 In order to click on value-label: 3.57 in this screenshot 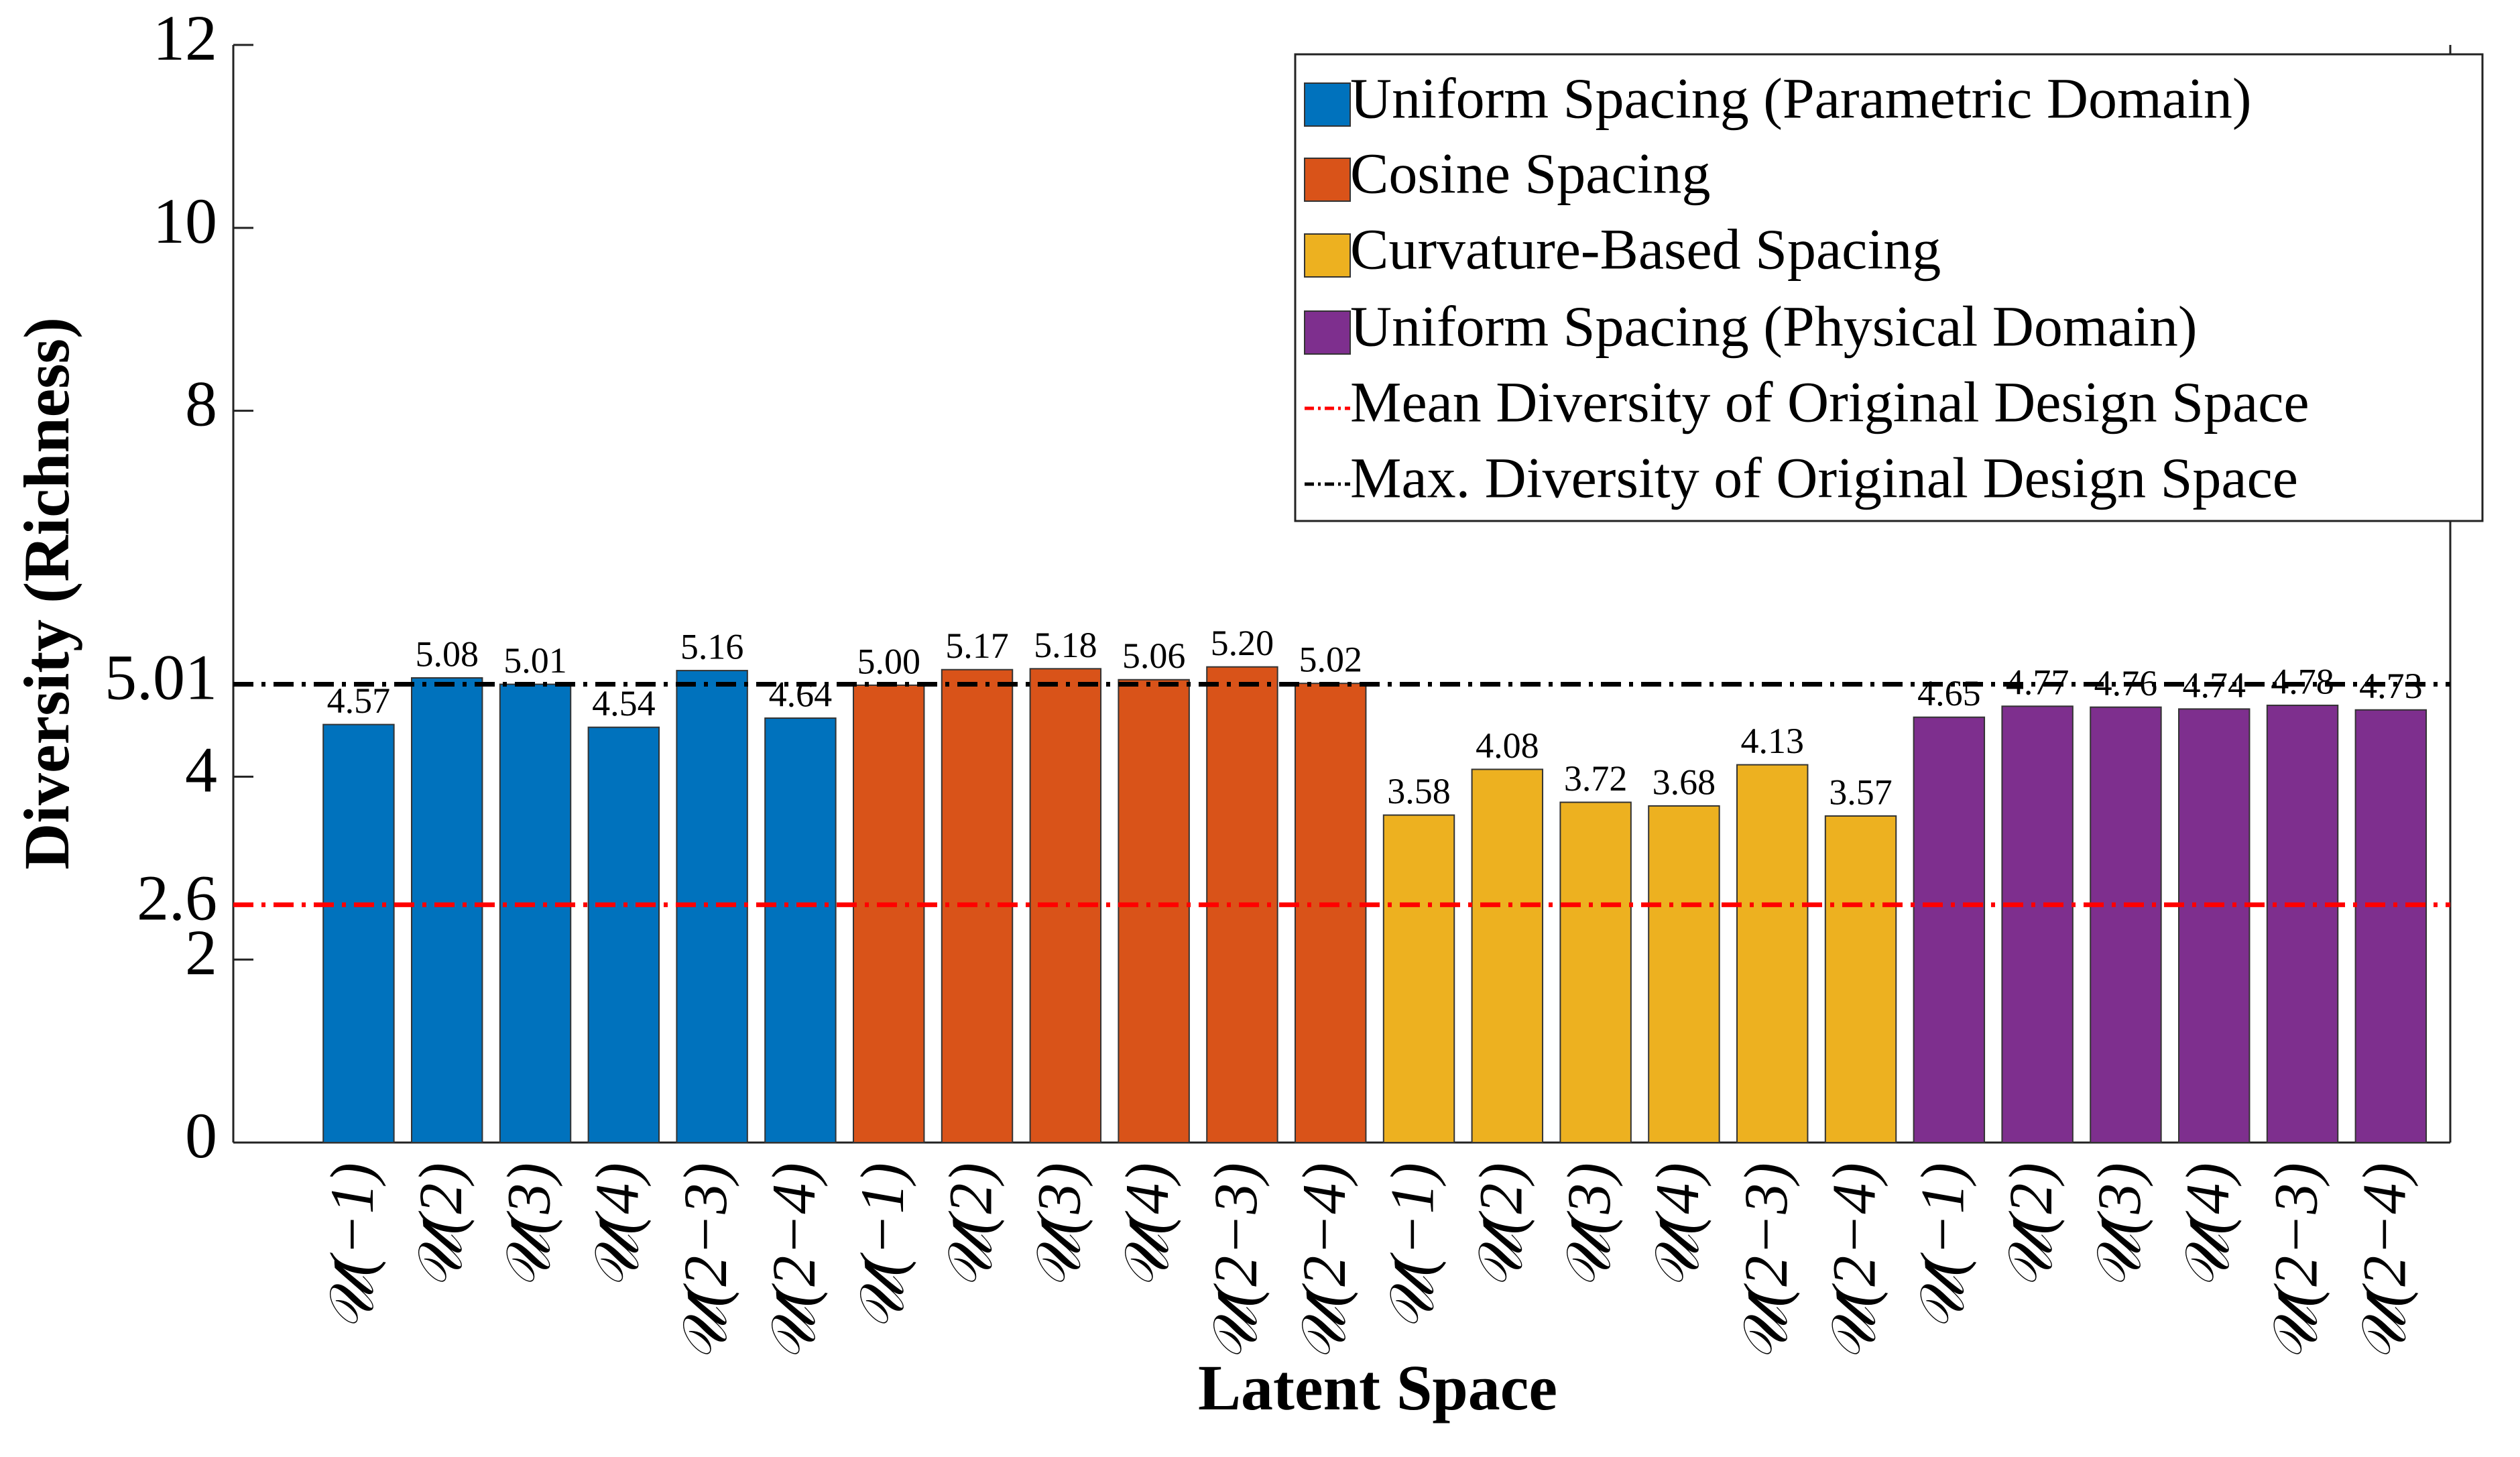, I will do `click(1861, 792)`.